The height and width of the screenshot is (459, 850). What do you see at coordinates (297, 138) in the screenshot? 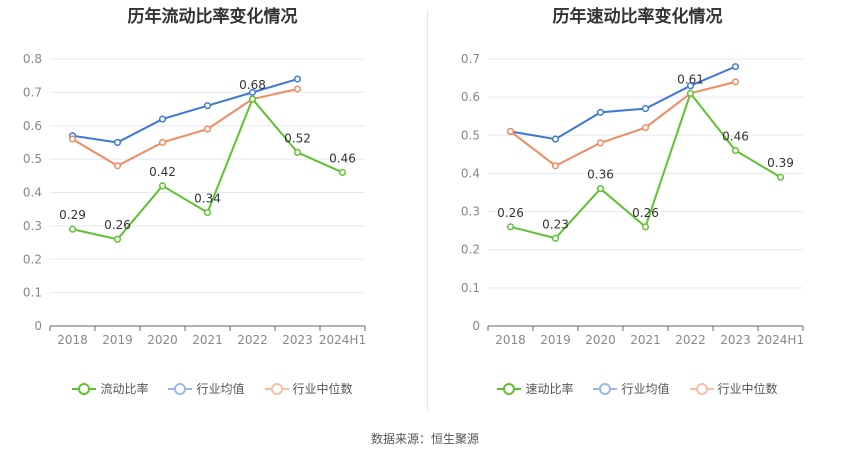
I see `data-label: 0.52` at bounding box center [297, 138].